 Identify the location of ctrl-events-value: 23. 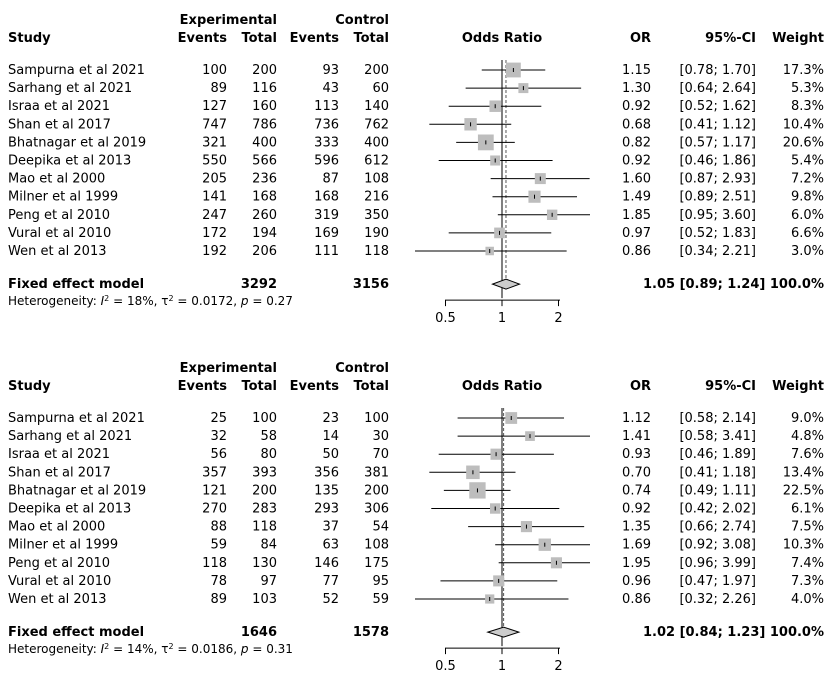
(330, 418).